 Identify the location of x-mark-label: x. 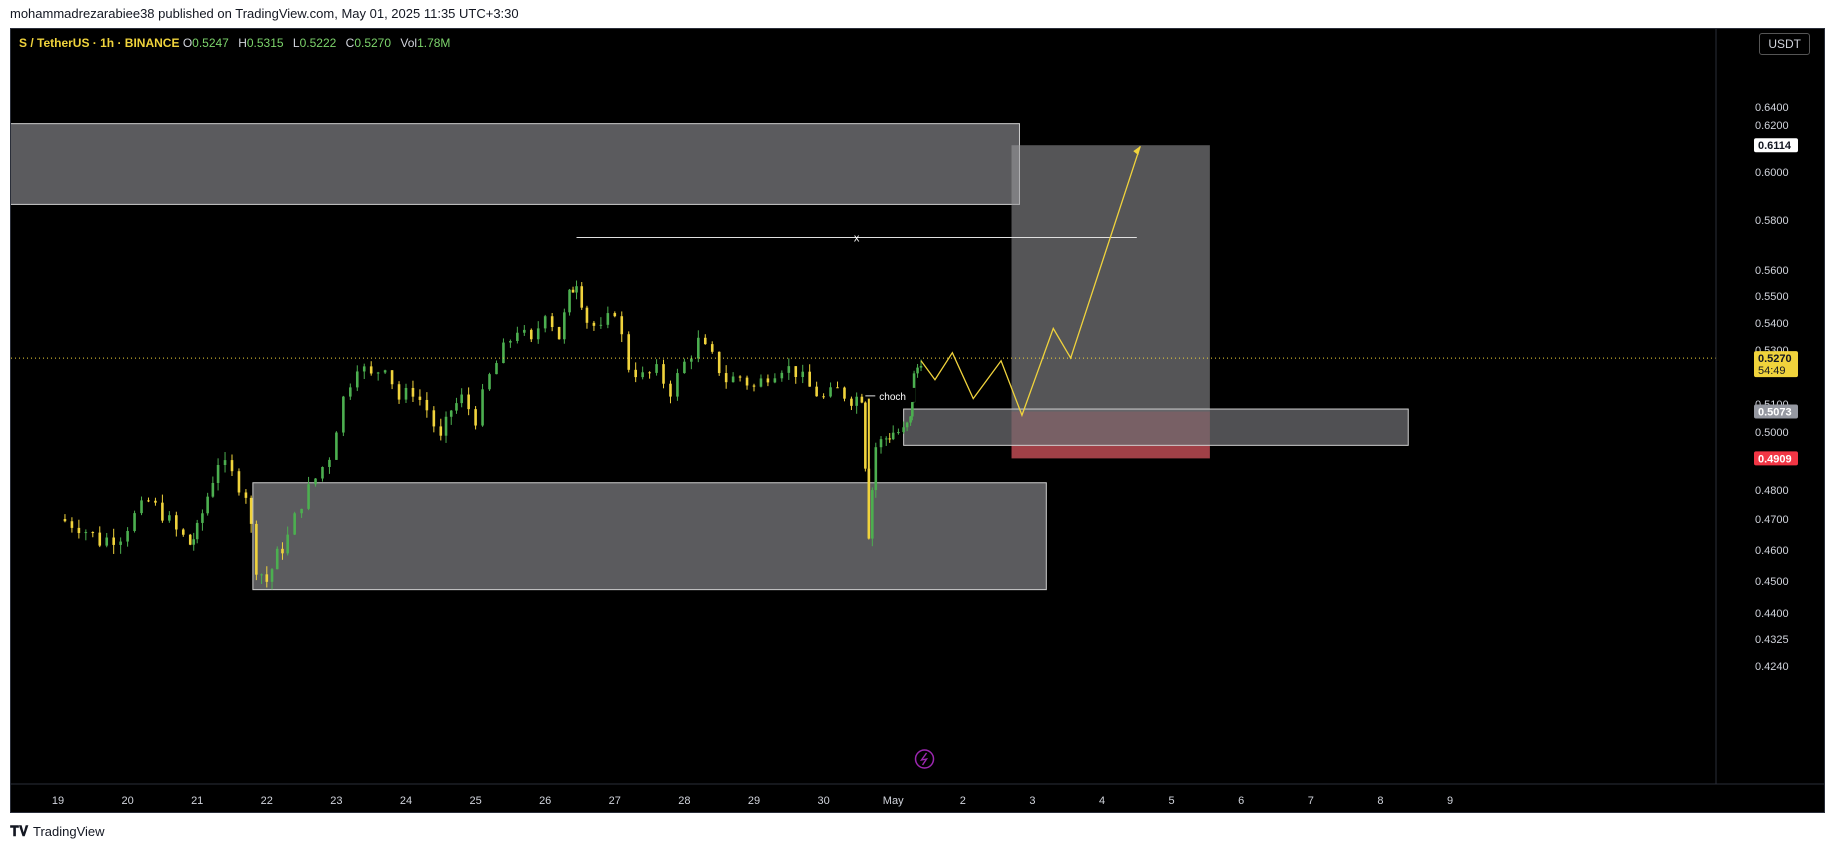
(857, 239).